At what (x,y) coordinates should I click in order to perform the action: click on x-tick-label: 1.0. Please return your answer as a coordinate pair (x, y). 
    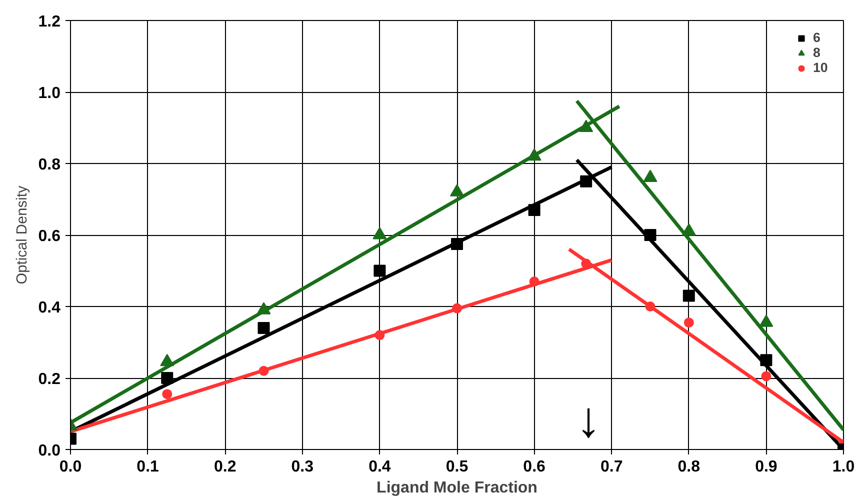
    Looking at the image, I should click on (843, 467).